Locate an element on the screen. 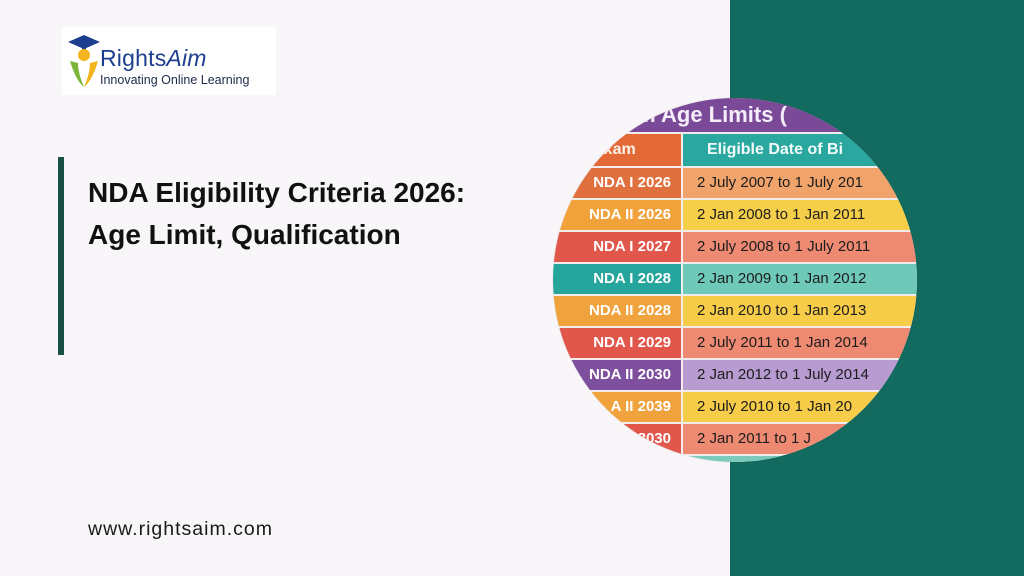 This screenshot has width=1024, height=576. table-cell-date: 2 Jan 2012 to 1 July 2014 is located at coordinates (800, 375).